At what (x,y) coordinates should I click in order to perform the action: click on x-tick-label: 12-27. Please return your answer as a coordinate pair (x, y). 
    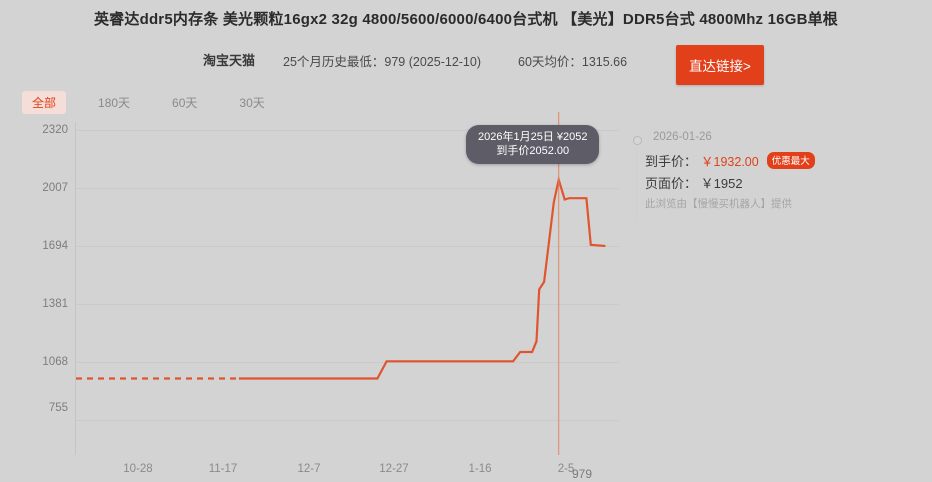
    Looking at the image, I should click on (394, 469).